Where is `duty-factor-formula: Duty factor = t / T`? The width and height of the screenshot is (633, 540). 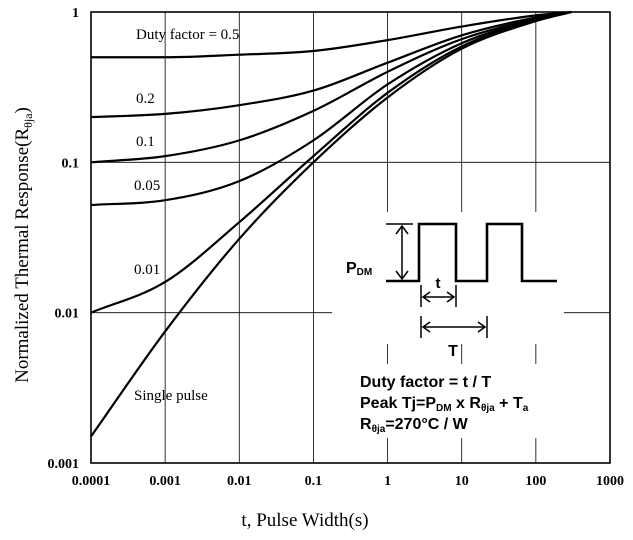
duty-factor-formula: Duty factor = t / T is located at coordinates (425, 382).